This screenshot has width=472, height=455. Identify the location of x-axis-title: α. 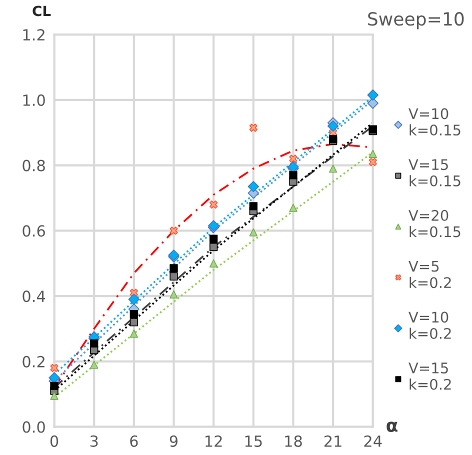
(392, 427).